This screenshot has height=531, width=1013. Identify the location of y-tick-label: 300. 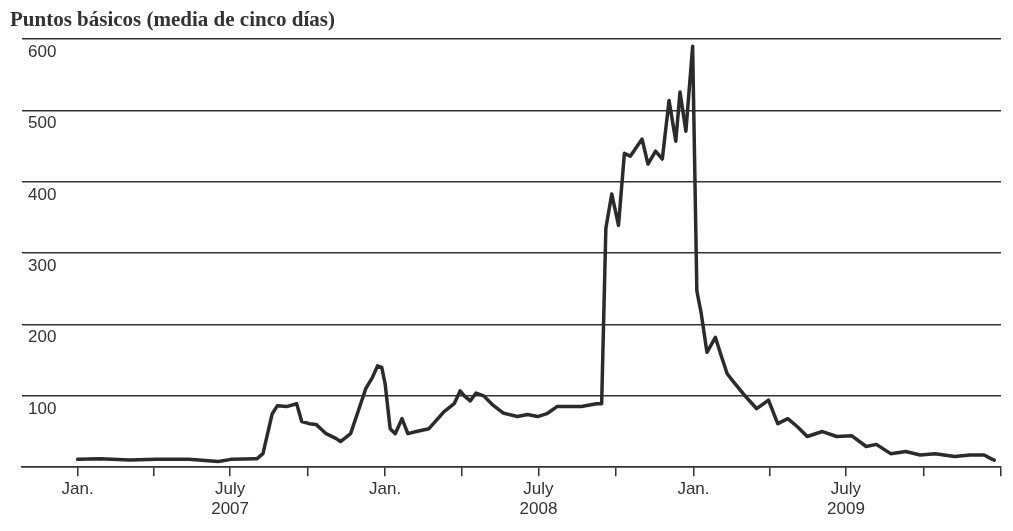
(42, 265).